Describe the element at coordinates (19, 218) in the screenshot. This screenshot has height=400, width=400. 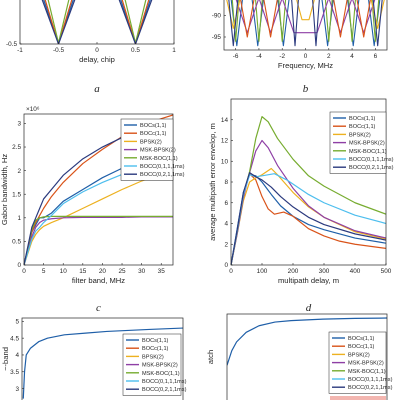
I see `y-tick-label: 1` at that location.